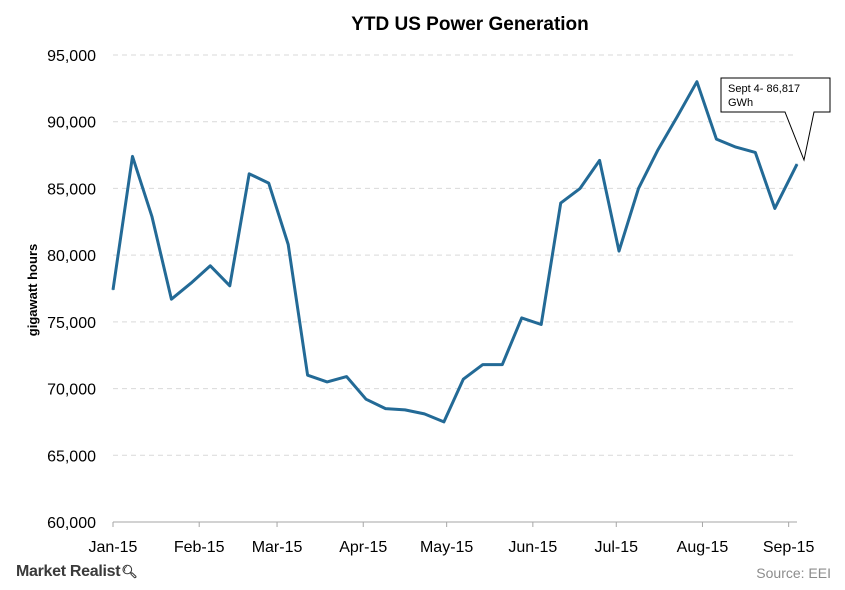  Describe the element at coordinates (446, 547) in the screenshot. I see `x-tick-label: May-15` at that location.